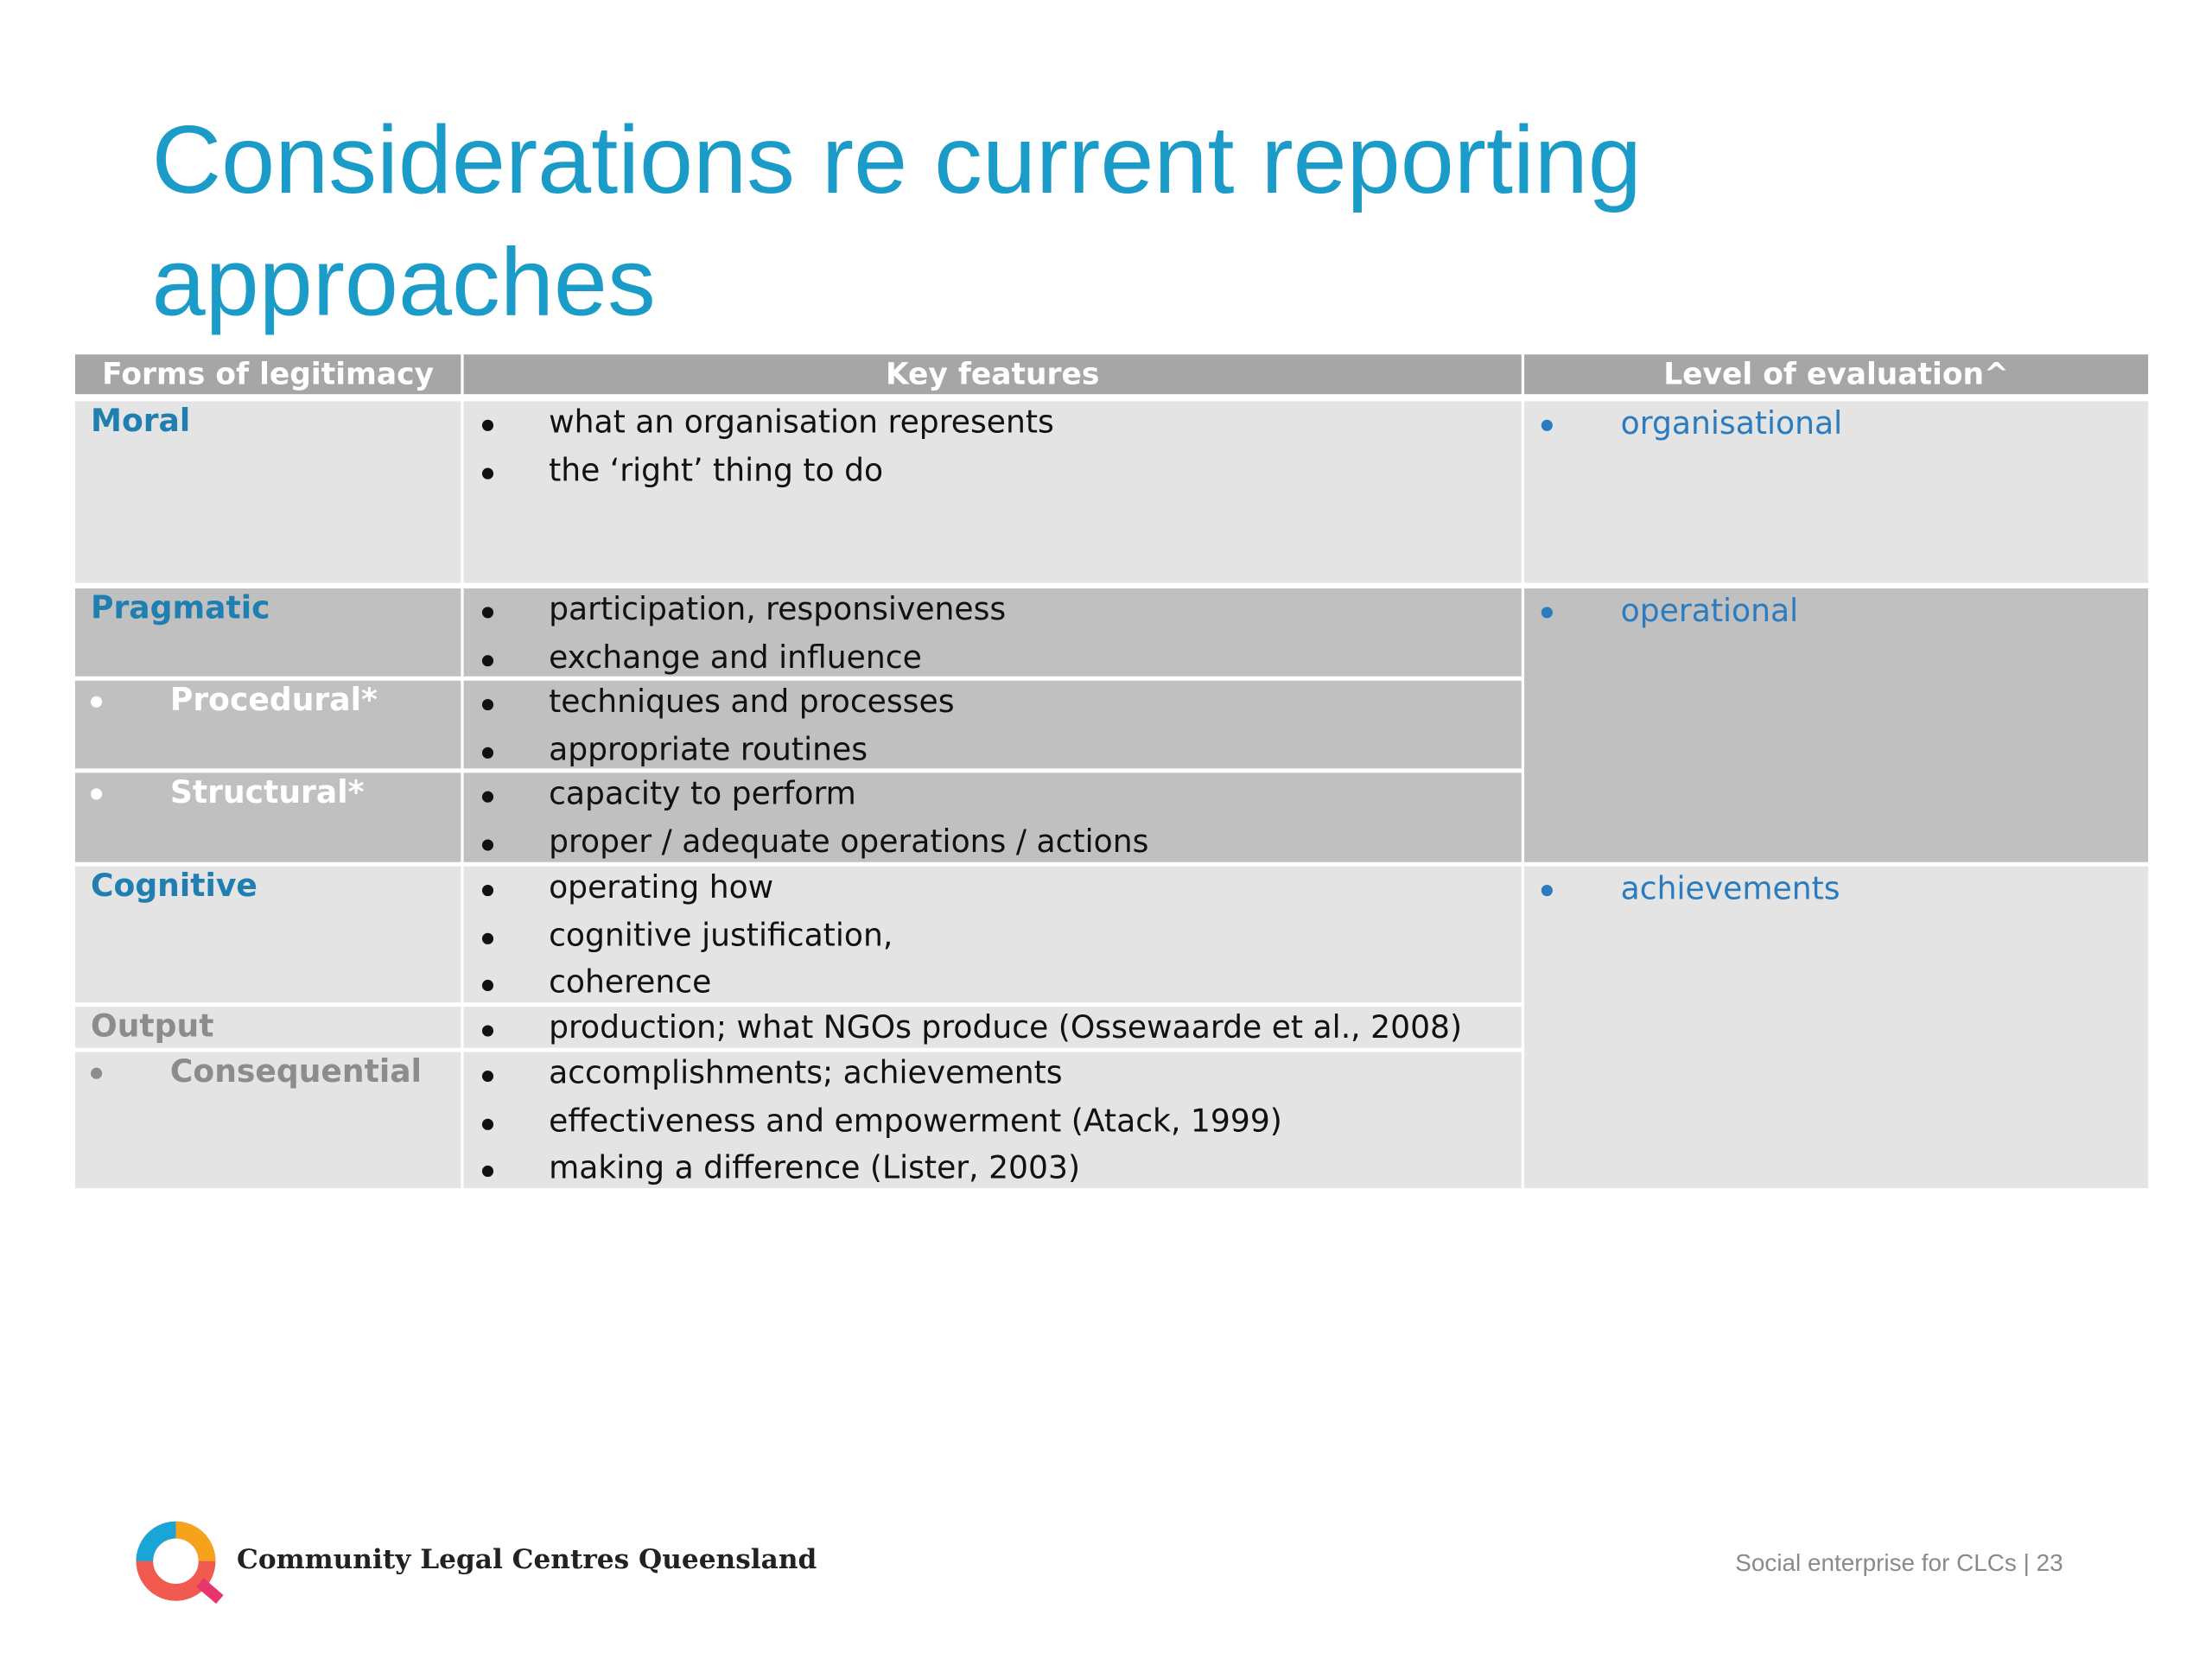  Describe the element at coordinates (1731, 424) in the screenshot. I see `level-label: organisational` at that location.